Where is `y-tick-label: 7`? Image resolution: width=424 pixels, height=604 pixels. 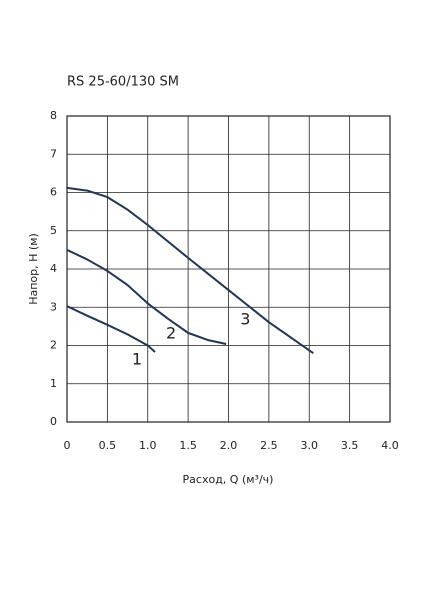 y-tick-label: 7 is located at coordinates (53, 153).